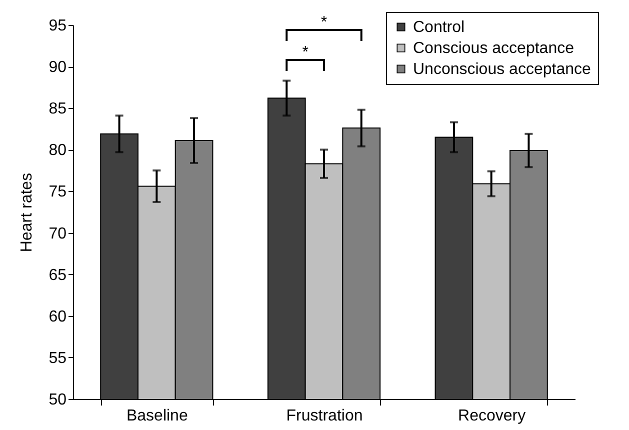 This screenshot has height=430, width=629. What do you see at coordinates (57, 233) in the screenshot?
I see `y-tick-label: 70` at bounding box center [57, 233].